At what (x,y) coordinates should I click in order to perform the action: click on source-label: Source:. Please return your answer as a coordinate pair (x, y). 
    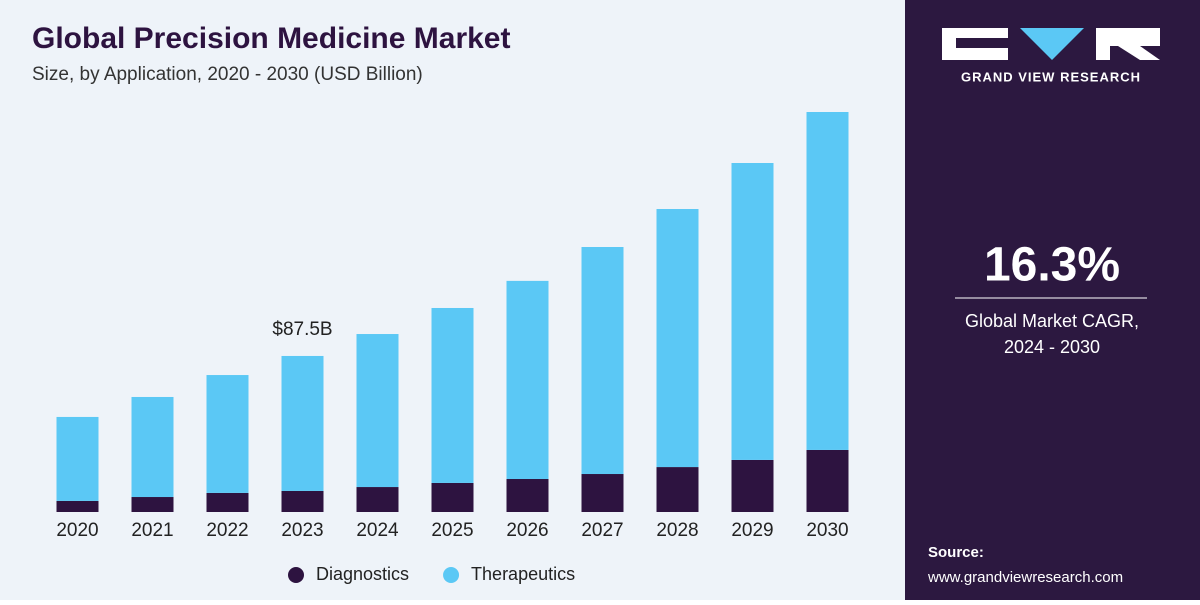
    Looking at the image, I should click on (956, 552).